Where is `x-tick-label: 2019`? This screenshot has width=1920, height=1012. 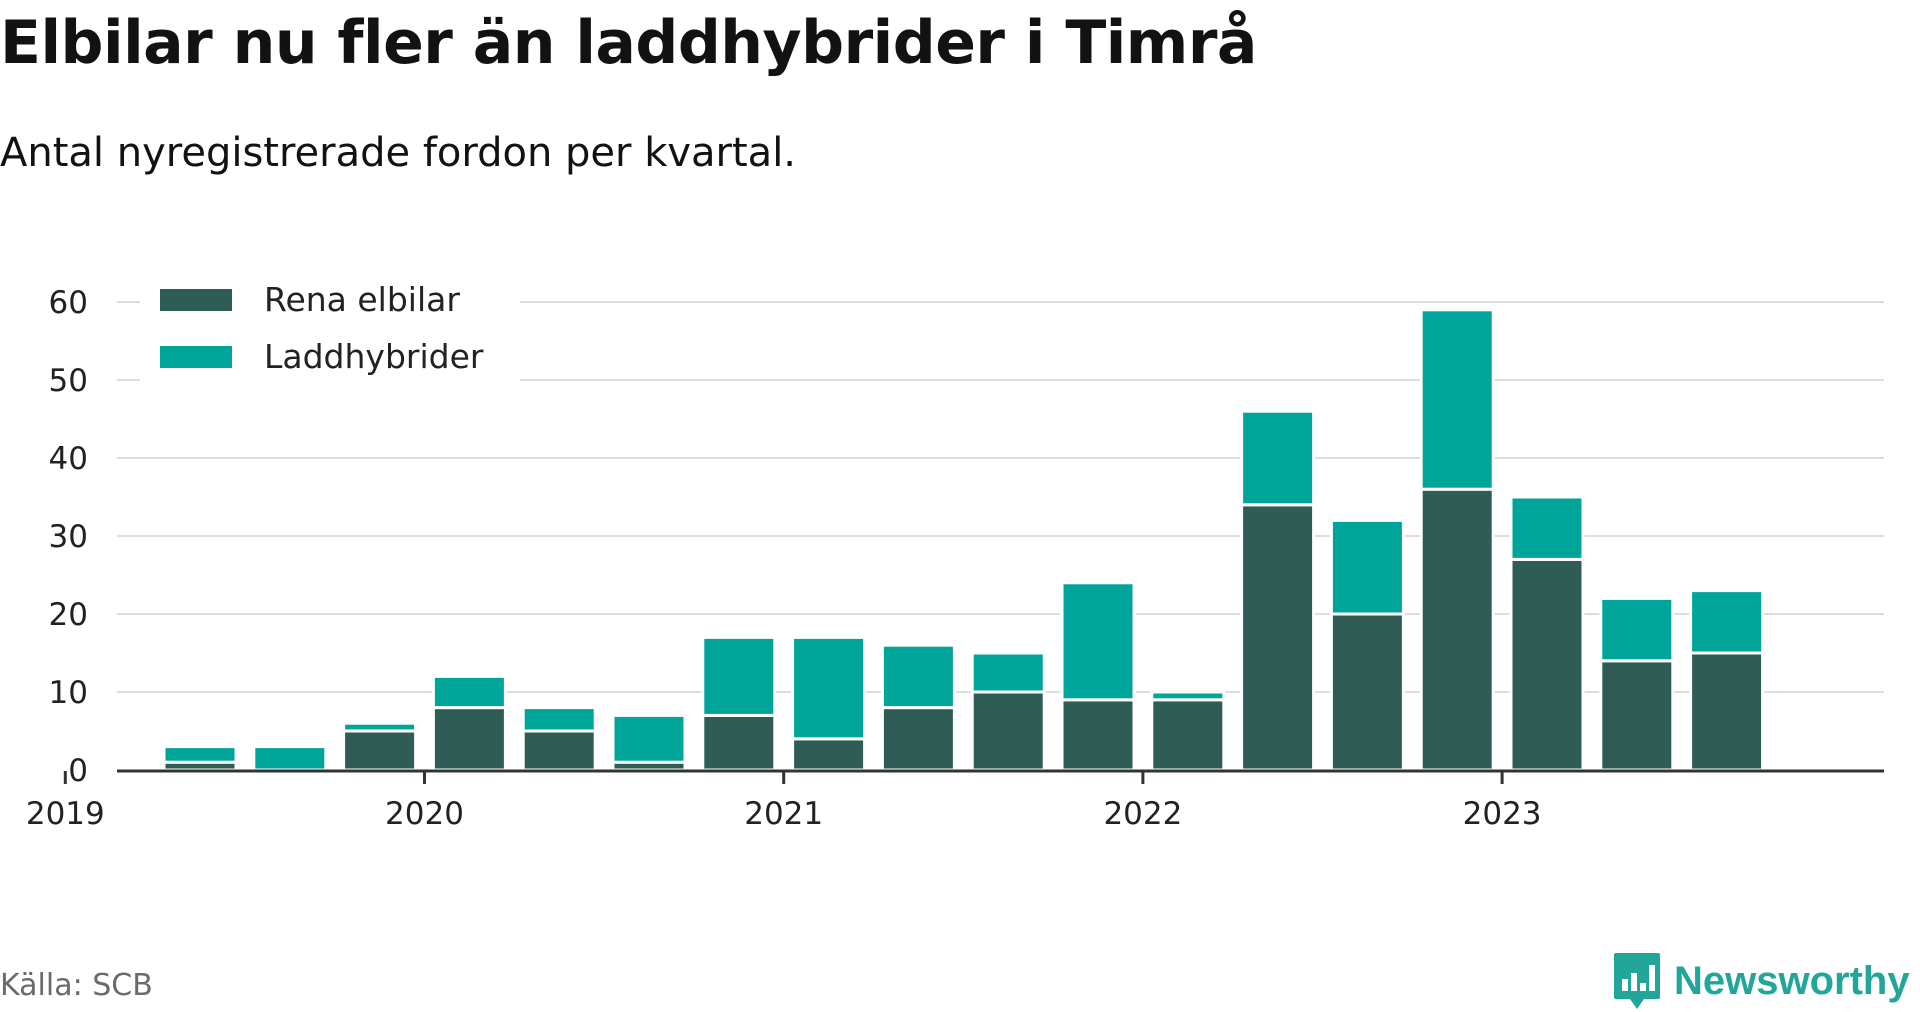
x-tick-label: 2019 is located at coordinates (65, 814).